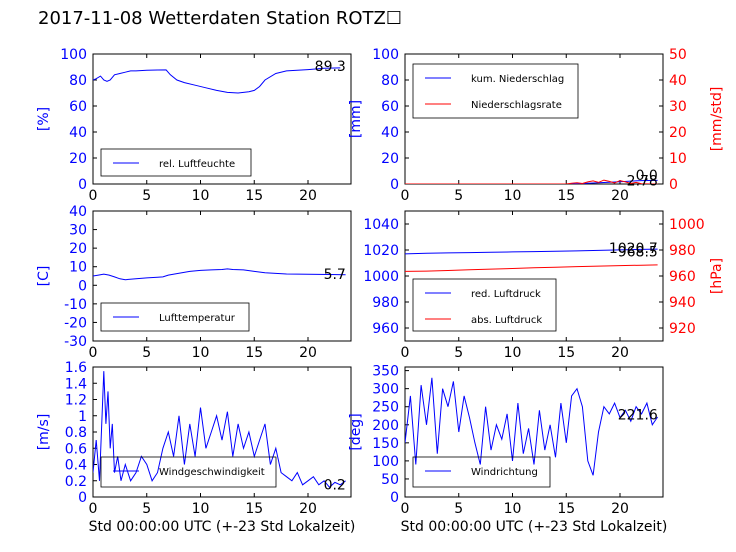 This screenshot has height=552, width=736. I want to click on y-tick-label: 20, so click(390, 159).